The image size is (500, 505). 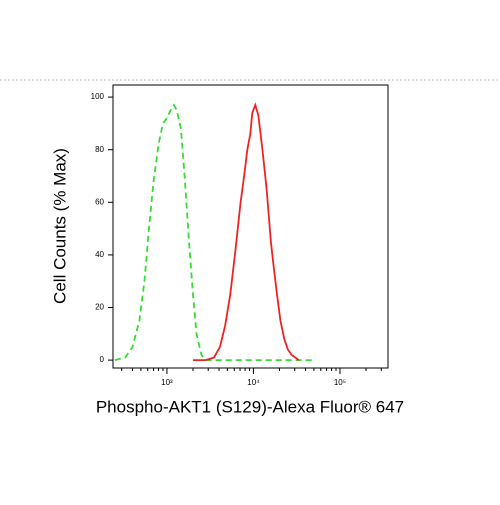 What do you see at coordinates (99, 254) in the screenshot?
I see `y-tick-label: 40` at bounding box center [99, 254].